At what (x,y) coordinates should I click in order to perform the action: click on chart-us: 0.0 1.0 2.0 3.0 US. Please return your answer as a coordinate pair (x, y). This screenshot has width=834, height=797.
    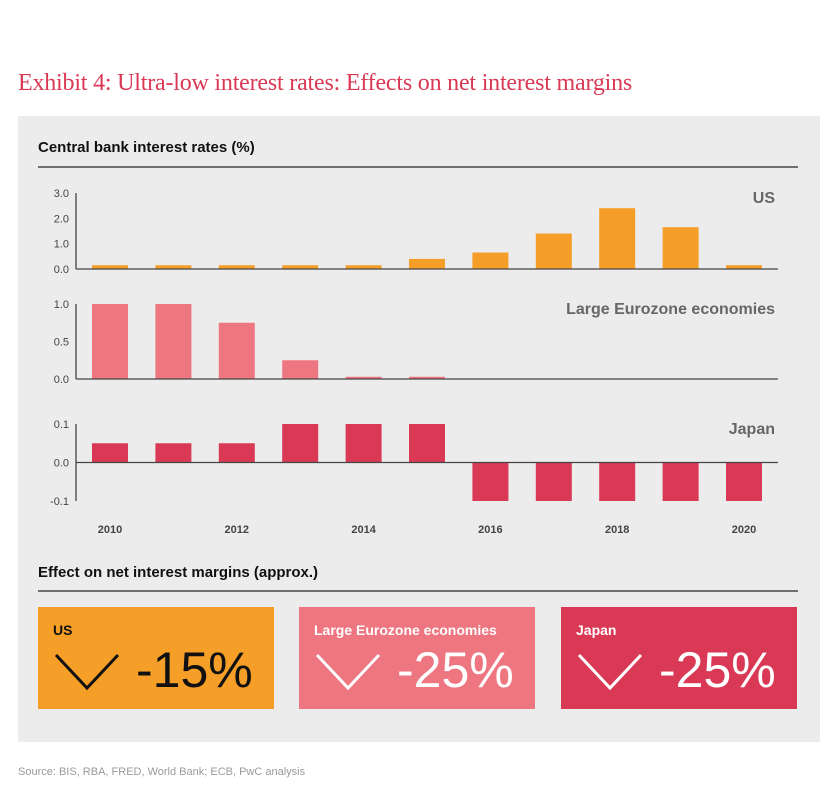
    Looking at the image, I should click on (416, 232).